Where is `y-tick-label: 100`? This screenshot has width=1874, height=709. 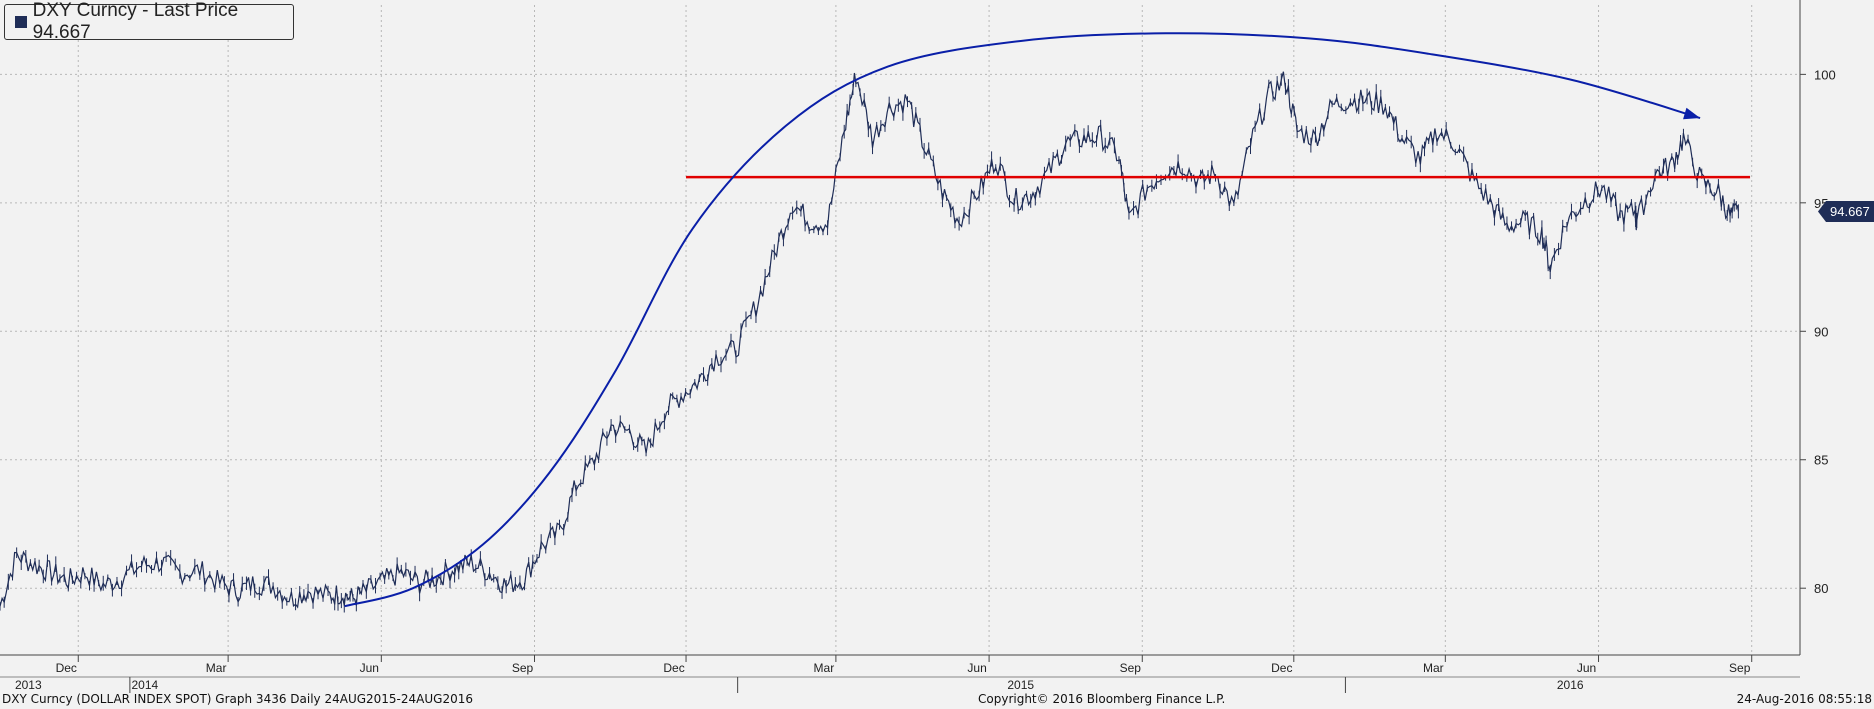 y-tick-label: 100 is located at coordinates (1825, 74).